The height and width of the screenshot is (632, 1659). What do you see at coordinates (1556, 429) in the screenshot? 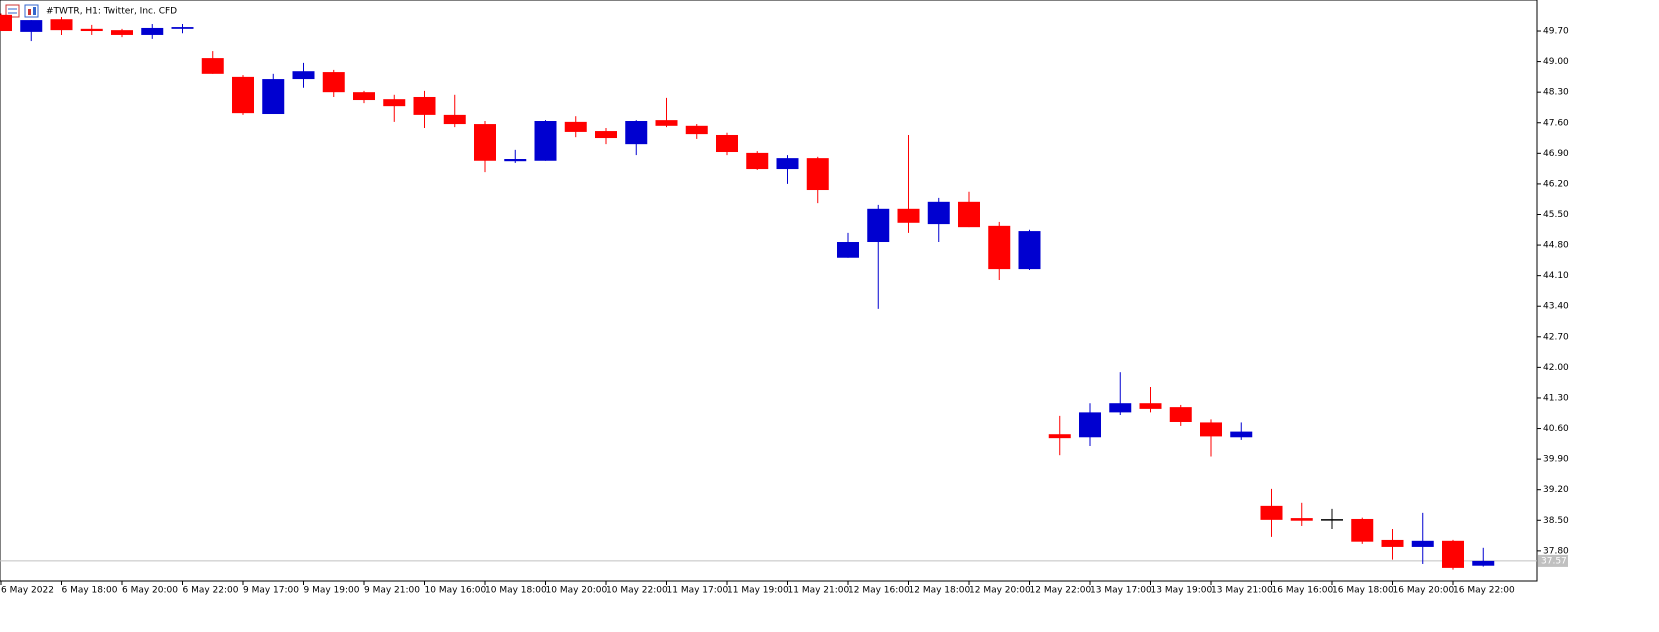
I see `y-tick-label: 40.60` at bounding box center [1556, 429].